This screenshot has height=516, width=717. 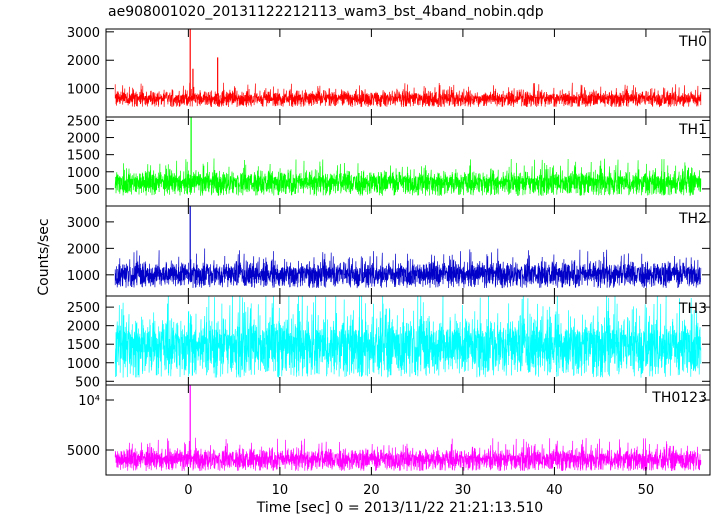 What do you see at coordinates (408, 177) in the screenshot?
I see `series-line-th1` at bounding box center [408, 177].